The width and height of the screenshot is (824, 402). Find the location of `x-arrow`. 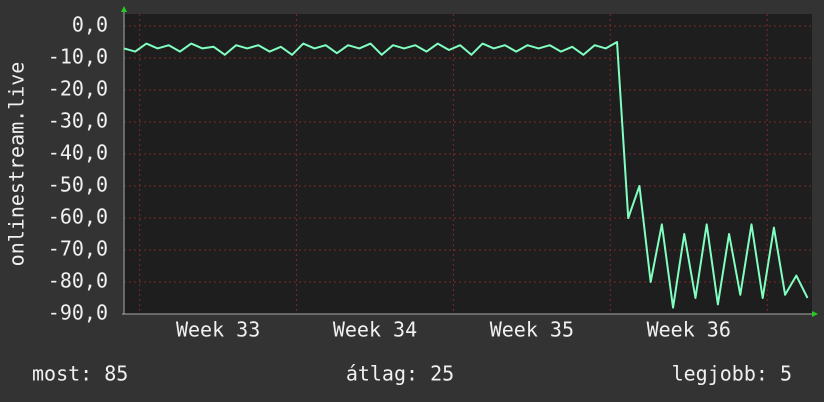

x-arrow is located at coordinates (815, 314).